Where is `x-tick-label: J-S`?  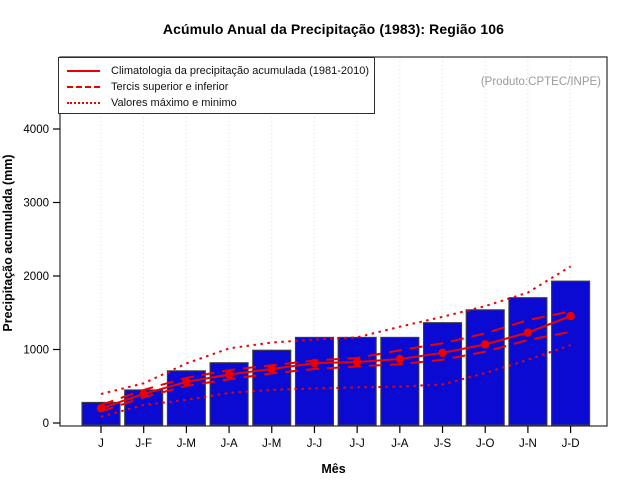
x-tick-label: J-S is located at coordinates (443, 444).